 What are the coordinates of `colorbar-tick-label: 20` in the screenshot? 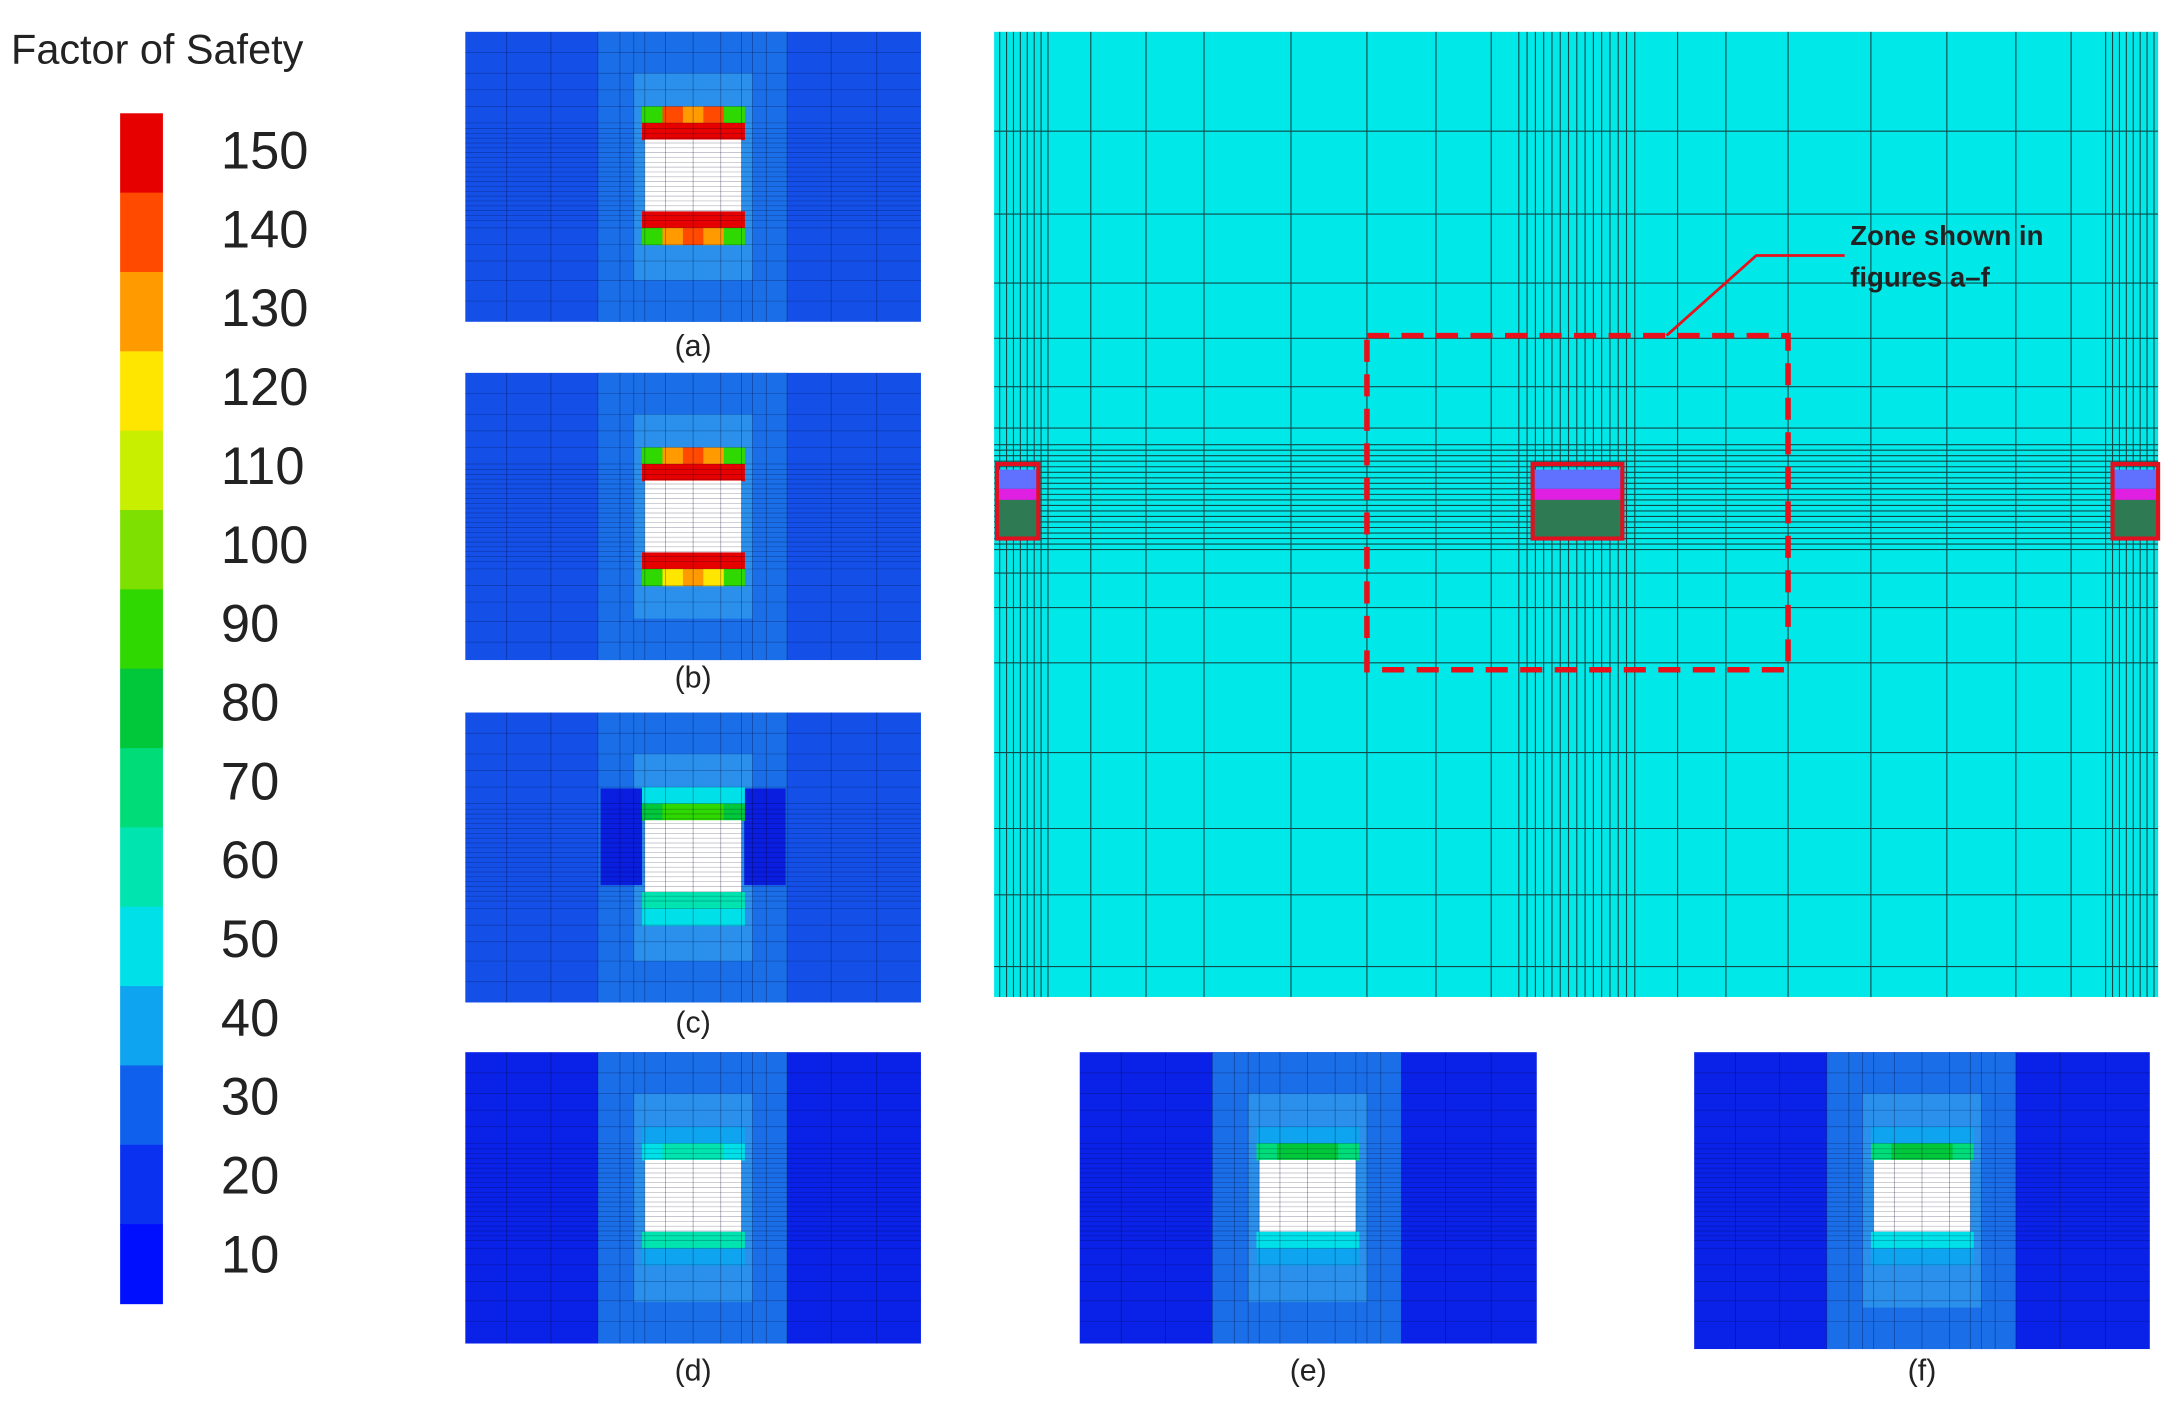 It's located at (250, 1176).